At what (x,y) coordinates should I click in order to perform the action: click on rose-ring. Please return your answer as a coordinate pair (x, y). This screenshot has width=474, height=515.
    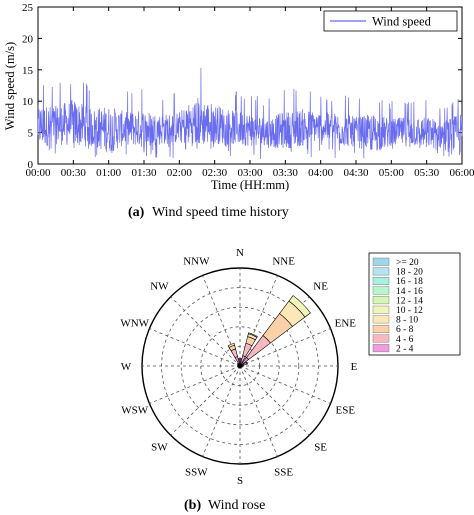
    Looking at the image, I should click on (240, 366).